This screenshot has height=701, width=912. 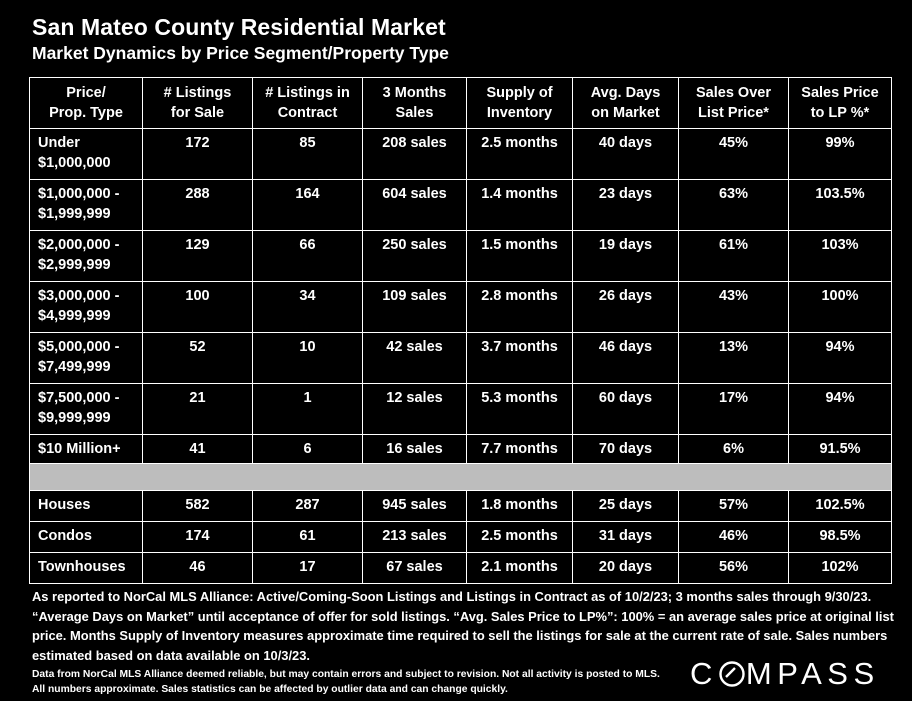 What do you see at coordinates (519, 358) in the screenshot?
I see `cell-supply: 3.7 months` at bounding box center [519, 358].